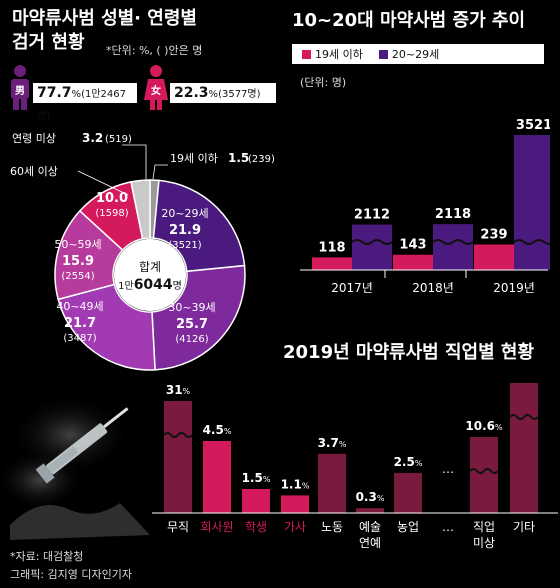 The image size is (560, 588). Describe the element at coordinates (484, 426) in the screenshot. I see `occ-value-8: 10.6%` at that location.